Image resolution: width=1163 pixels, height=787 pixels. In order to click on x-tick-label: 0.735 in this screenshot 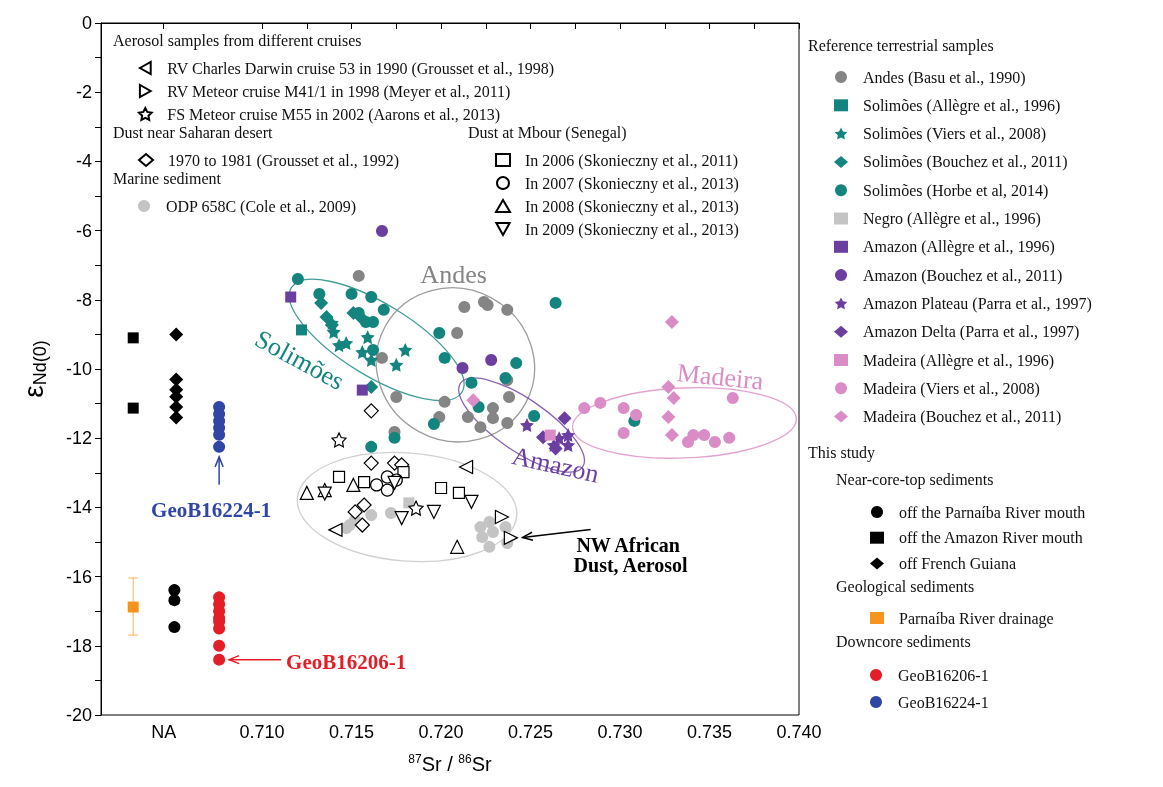, I will do `click(709, 732)`.